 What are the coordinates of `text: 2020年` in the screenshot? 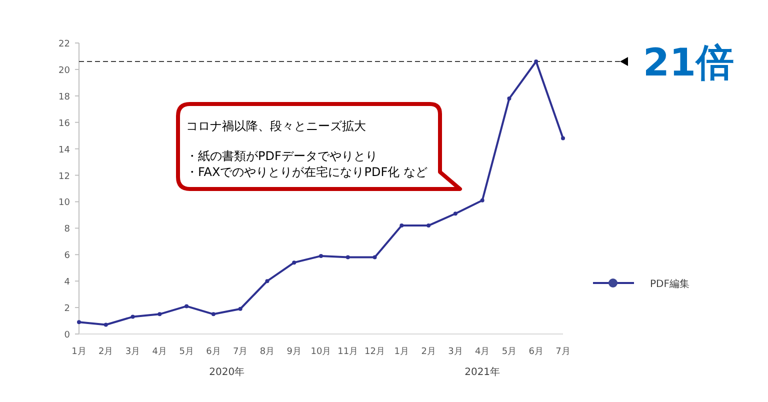 It's located at (227, 372).